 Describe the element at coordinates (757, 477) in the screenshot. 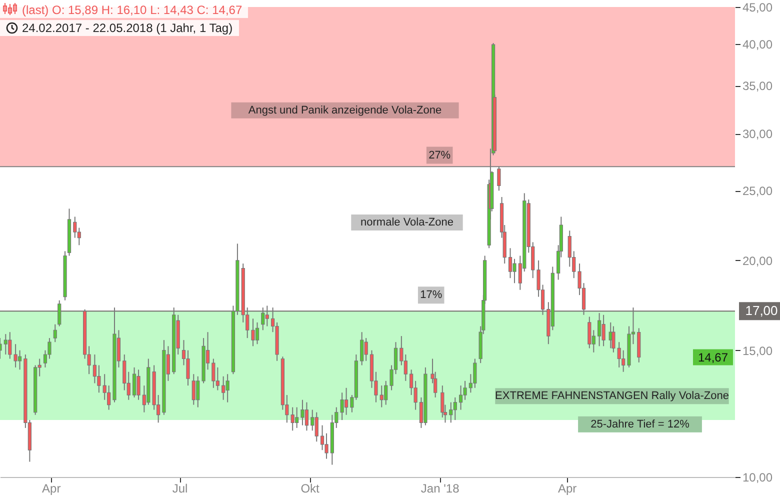

I see `y-tick-label: 10,00` at that location.